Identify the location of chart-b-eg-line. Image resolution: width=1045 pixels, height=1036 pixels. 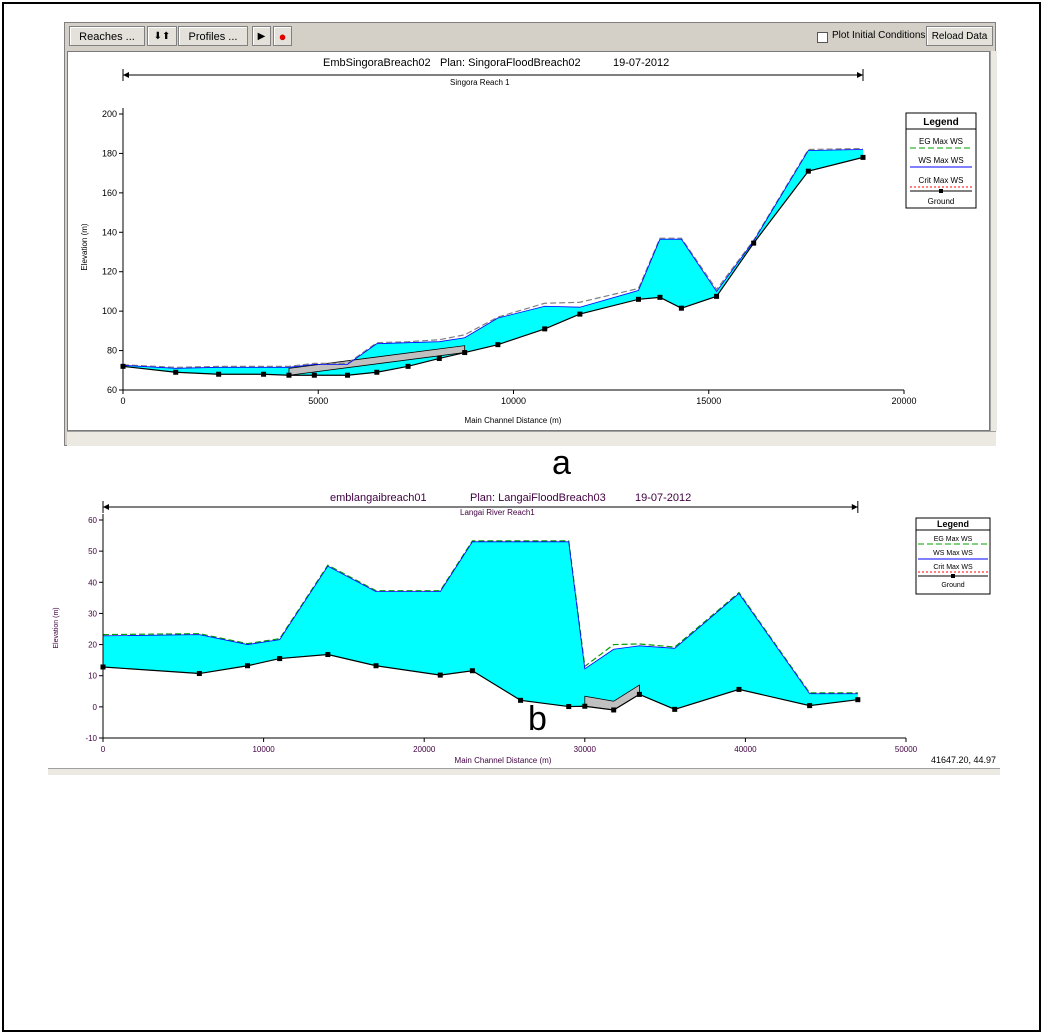
(480, 617).